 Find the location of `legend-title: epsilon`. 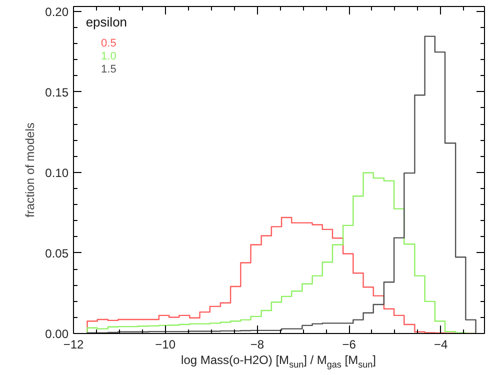

legend-title: epsilon is located at coordinates (107, 22).